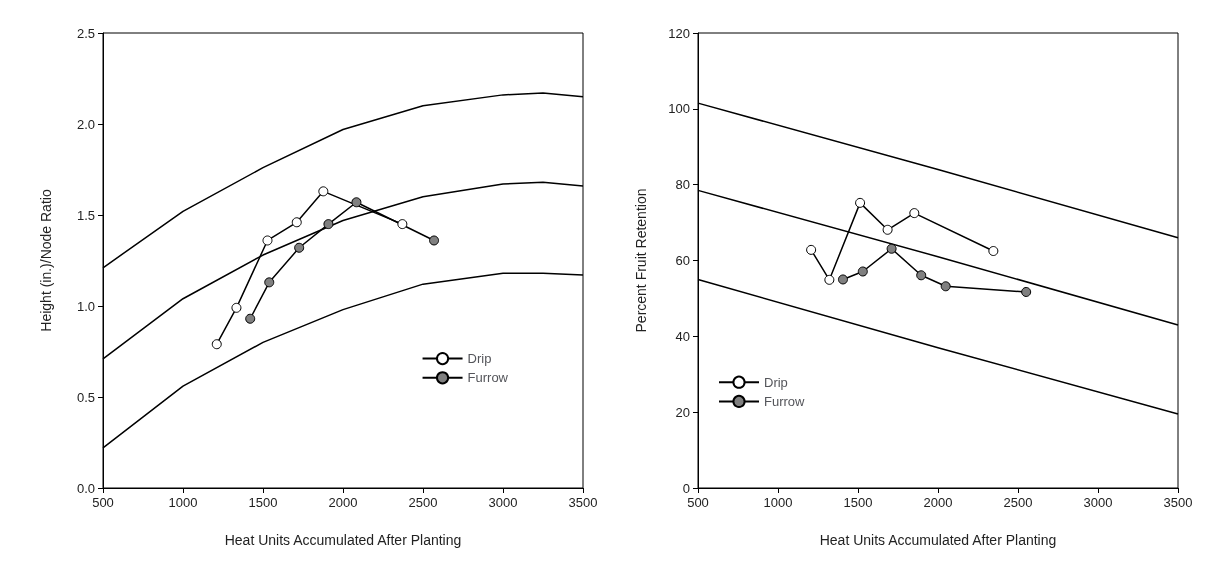 The height and width of the screenshot is (585, 1215). I want to click on y-tick-label: 20, so click(682, 412).